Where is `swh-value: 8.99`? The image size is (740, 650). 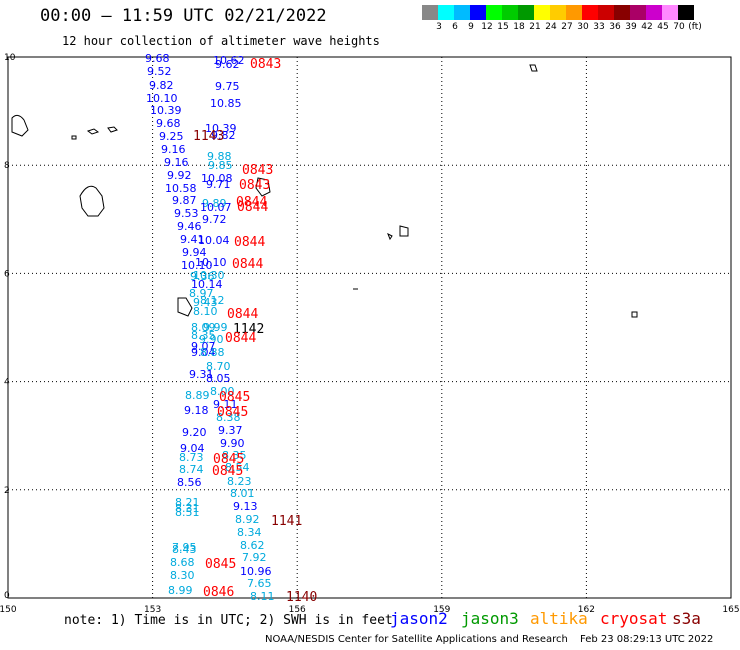
swh-value: 8.99 is located at coordinates (180, 590).